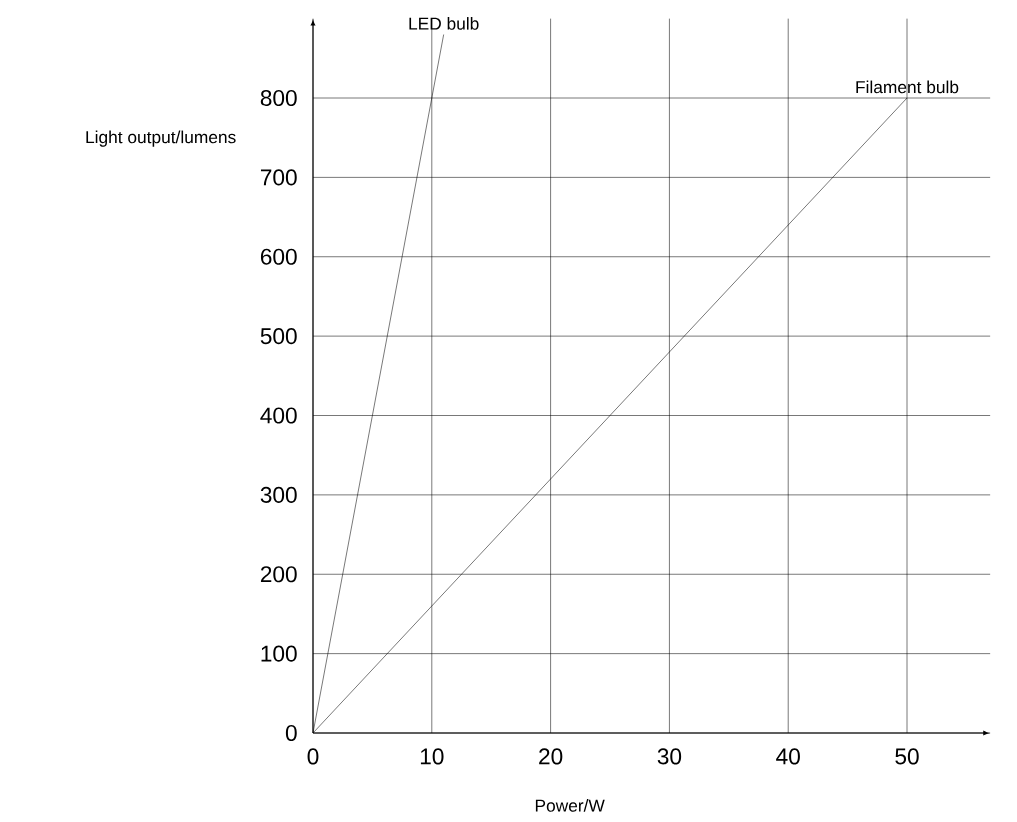 This screenshot has width=1017, height=822. Describe the element at coordinates (278, 177) in the screenshot. I see `y-tick-label: 700` at that location.